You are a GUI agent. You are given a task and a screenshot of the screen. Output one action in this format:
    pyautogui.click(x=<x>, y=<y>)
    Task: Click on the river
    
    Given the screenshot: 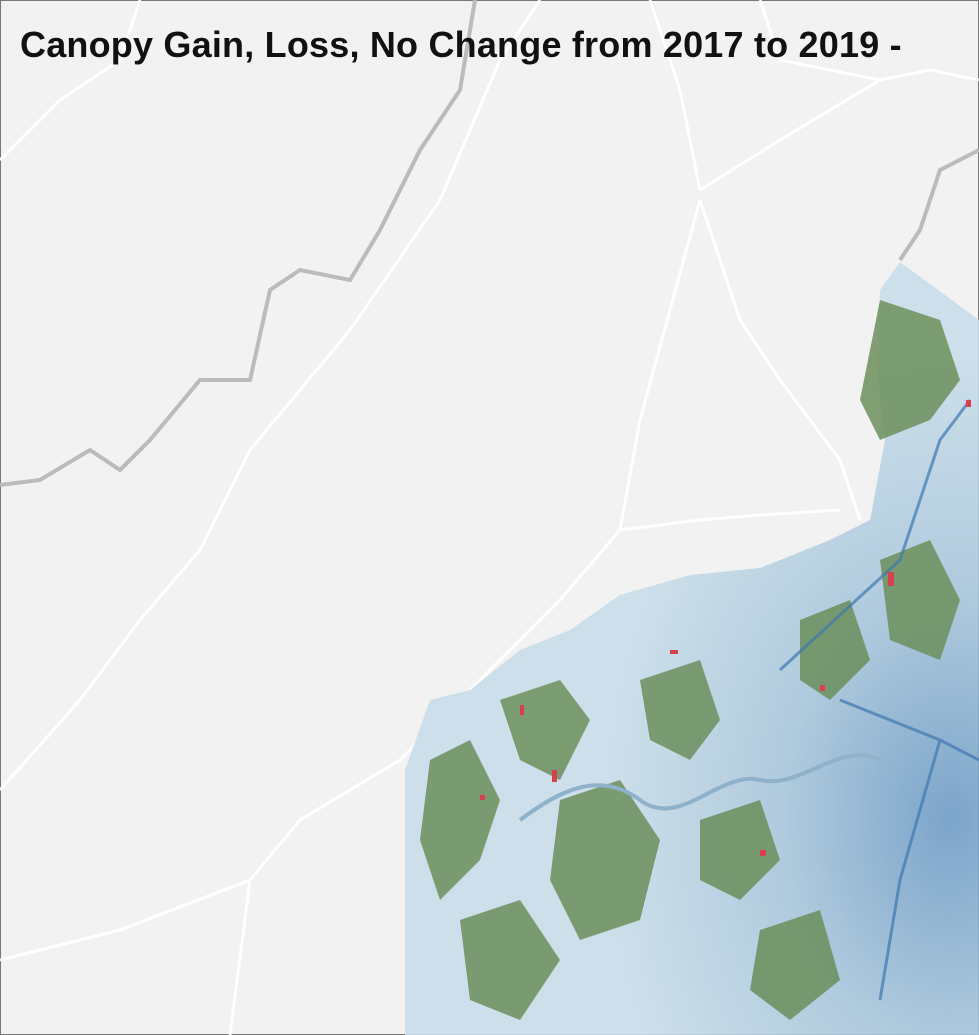 What is the action you would take?
    pyautogui.click(x=699, y=787)
    